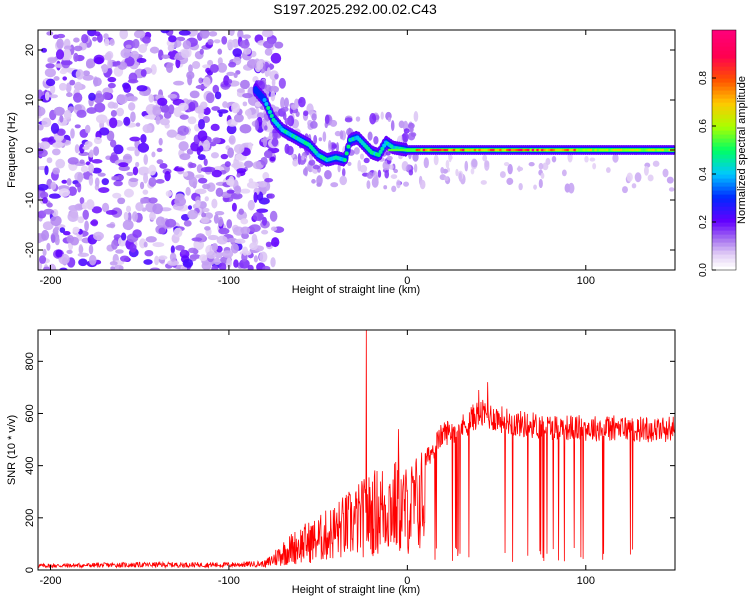 The height and width of the screenshot is (600, 750). I want to click on colorbar-tick-label: 0.6, so click(703, 126).